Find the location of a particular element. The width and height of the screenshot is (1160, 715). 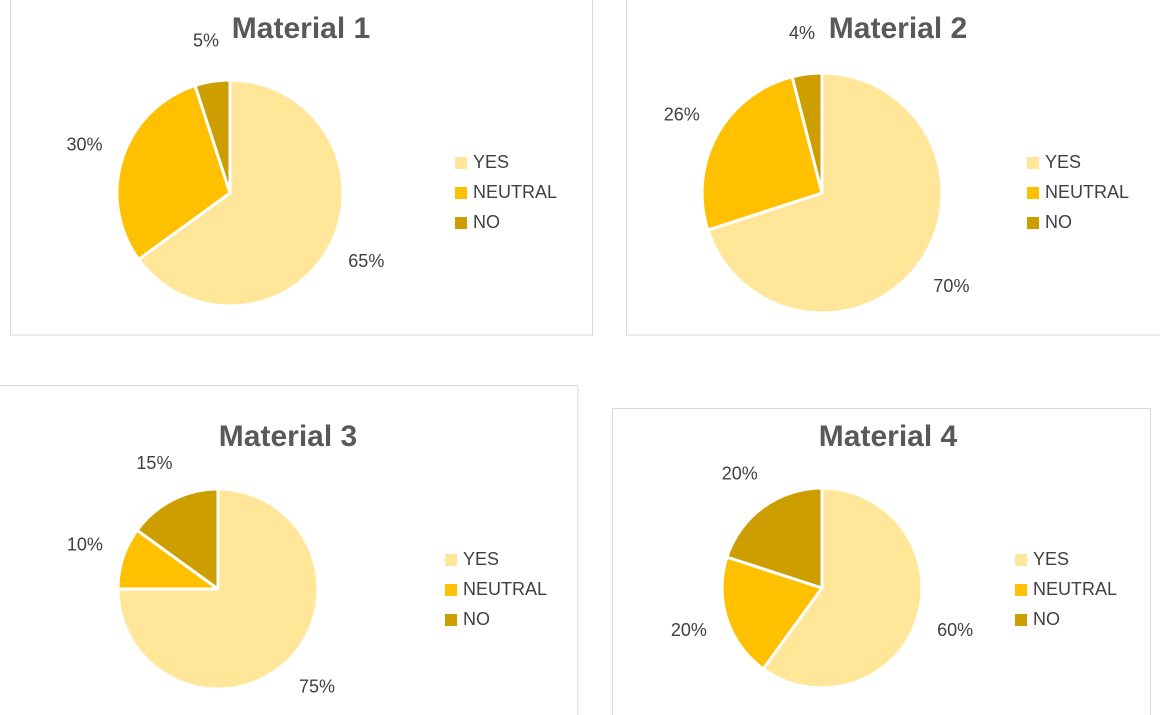

data-label: 15% is located at coordinates (154, 463).